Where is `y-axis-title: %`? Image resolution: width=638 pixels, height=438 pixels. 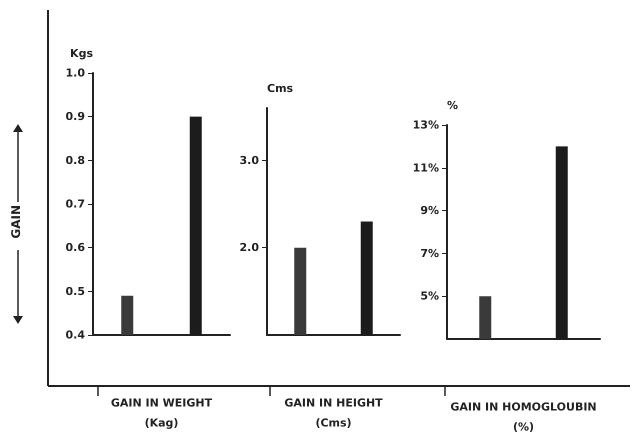
y-axis-title: % is located at coordinates (452, 105).